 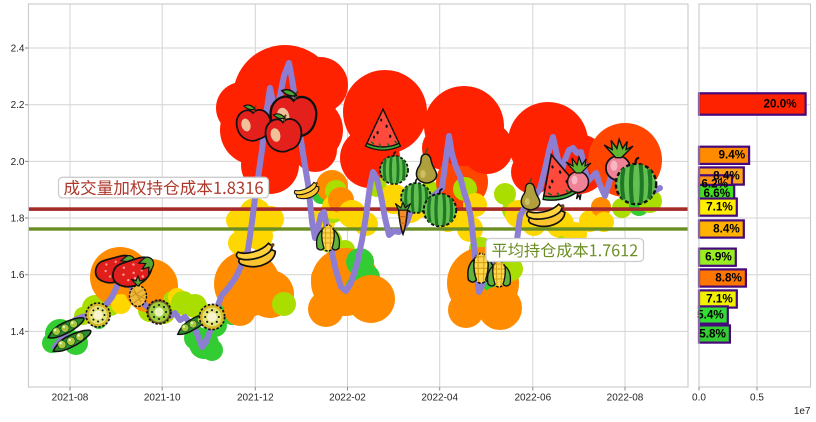 What do you see at coordinates (731, 155) in the screenshot?
I see `svg-text: 9.4%` at bounding box center [731, 155].